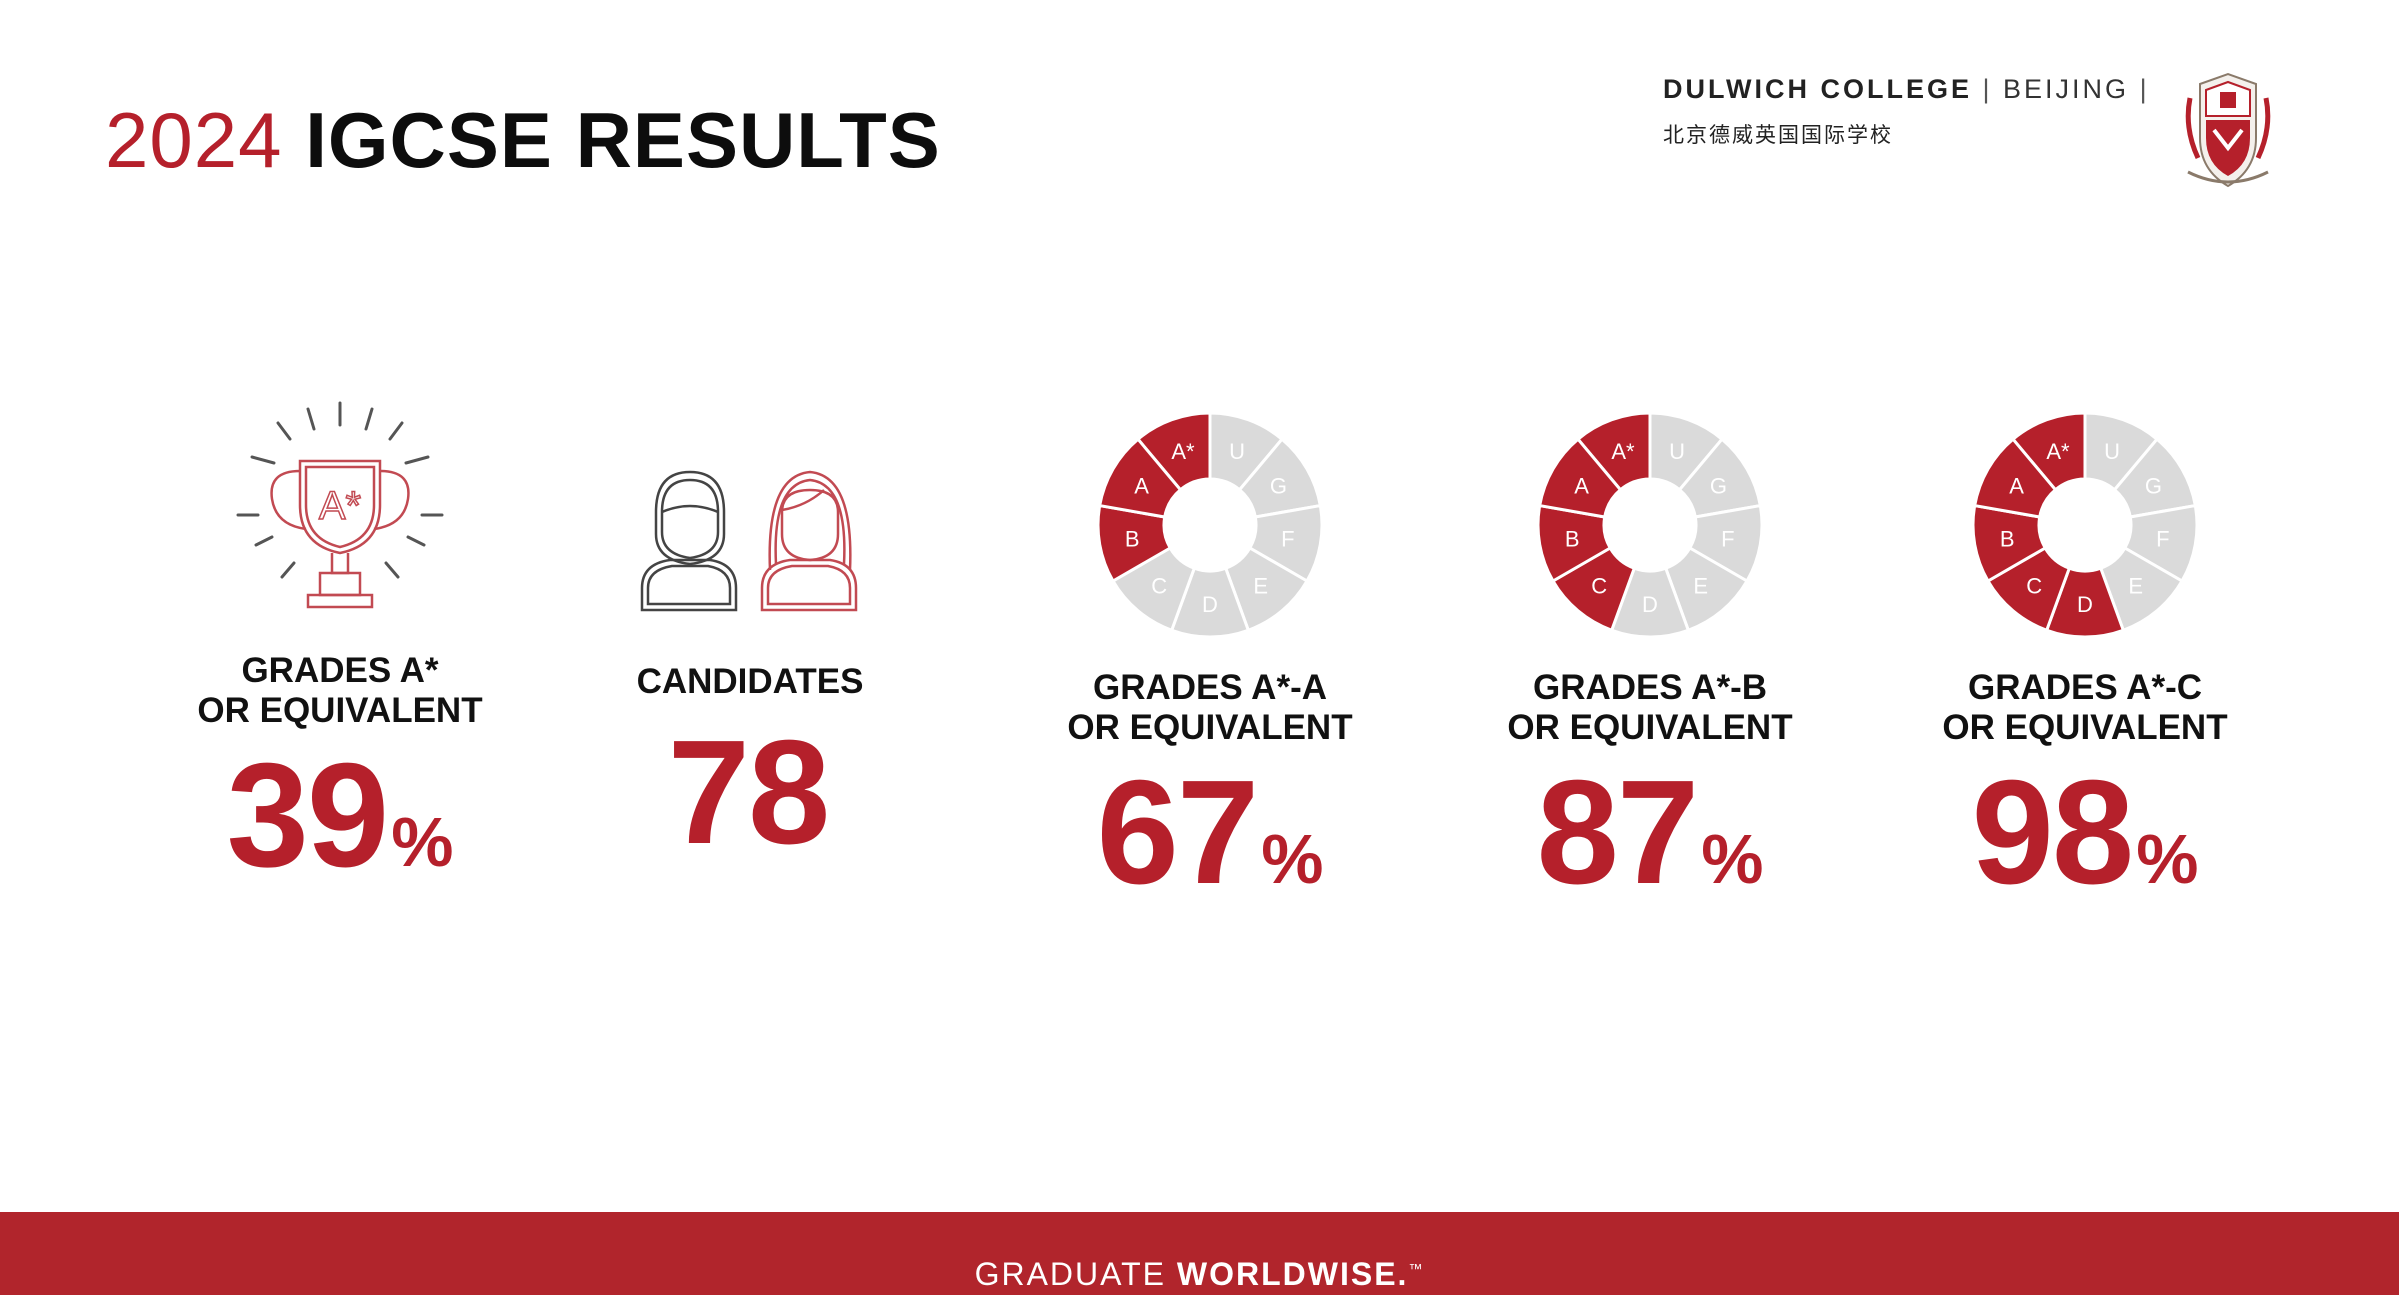  I want to click on stat-value: 67%, so click(1210, 846).